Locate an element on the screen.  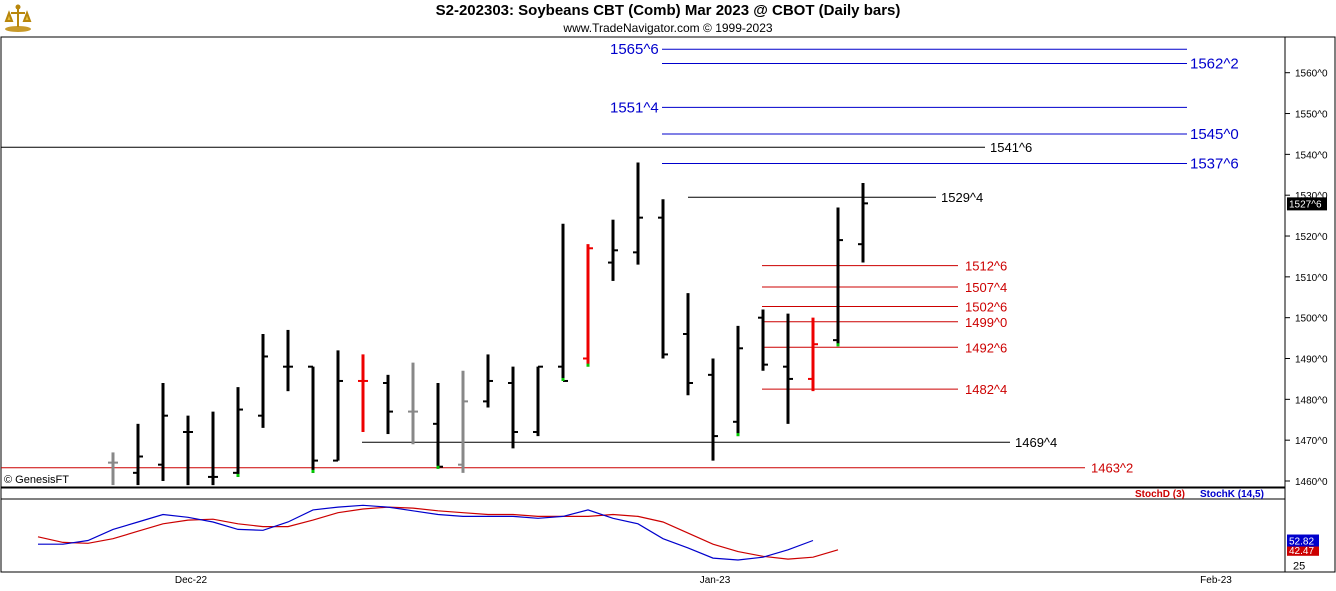
y-tick-label: 1460^0 is located at coordinates (1311, 482).